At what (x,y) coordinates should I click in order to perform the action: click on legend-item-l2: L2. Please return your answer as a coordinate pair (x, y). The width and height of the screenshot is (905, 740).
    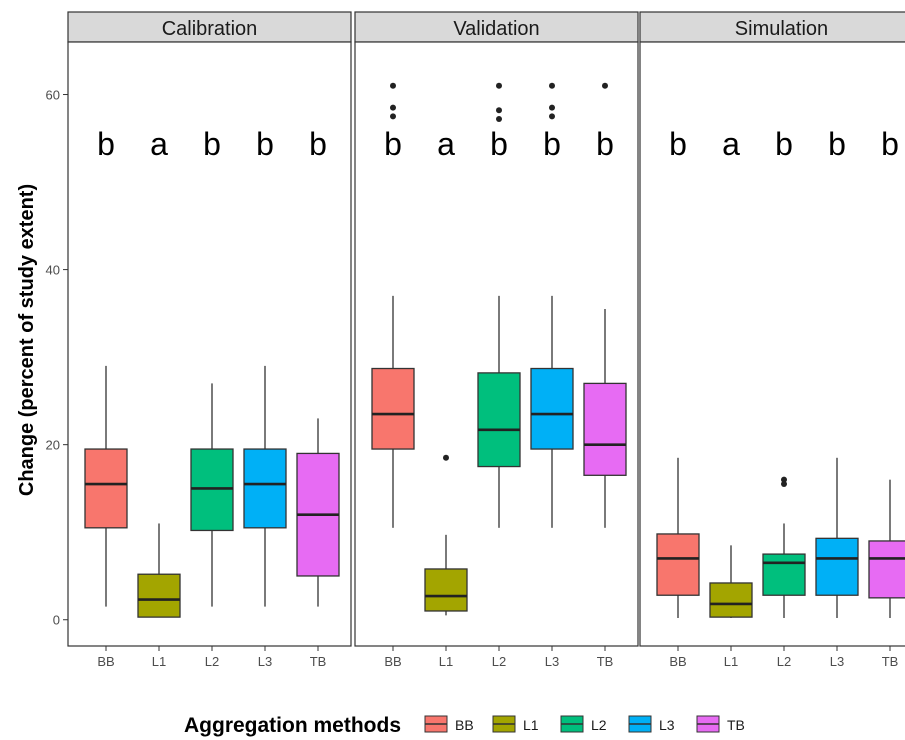
    Looking at the image, I should click on (583, 724).